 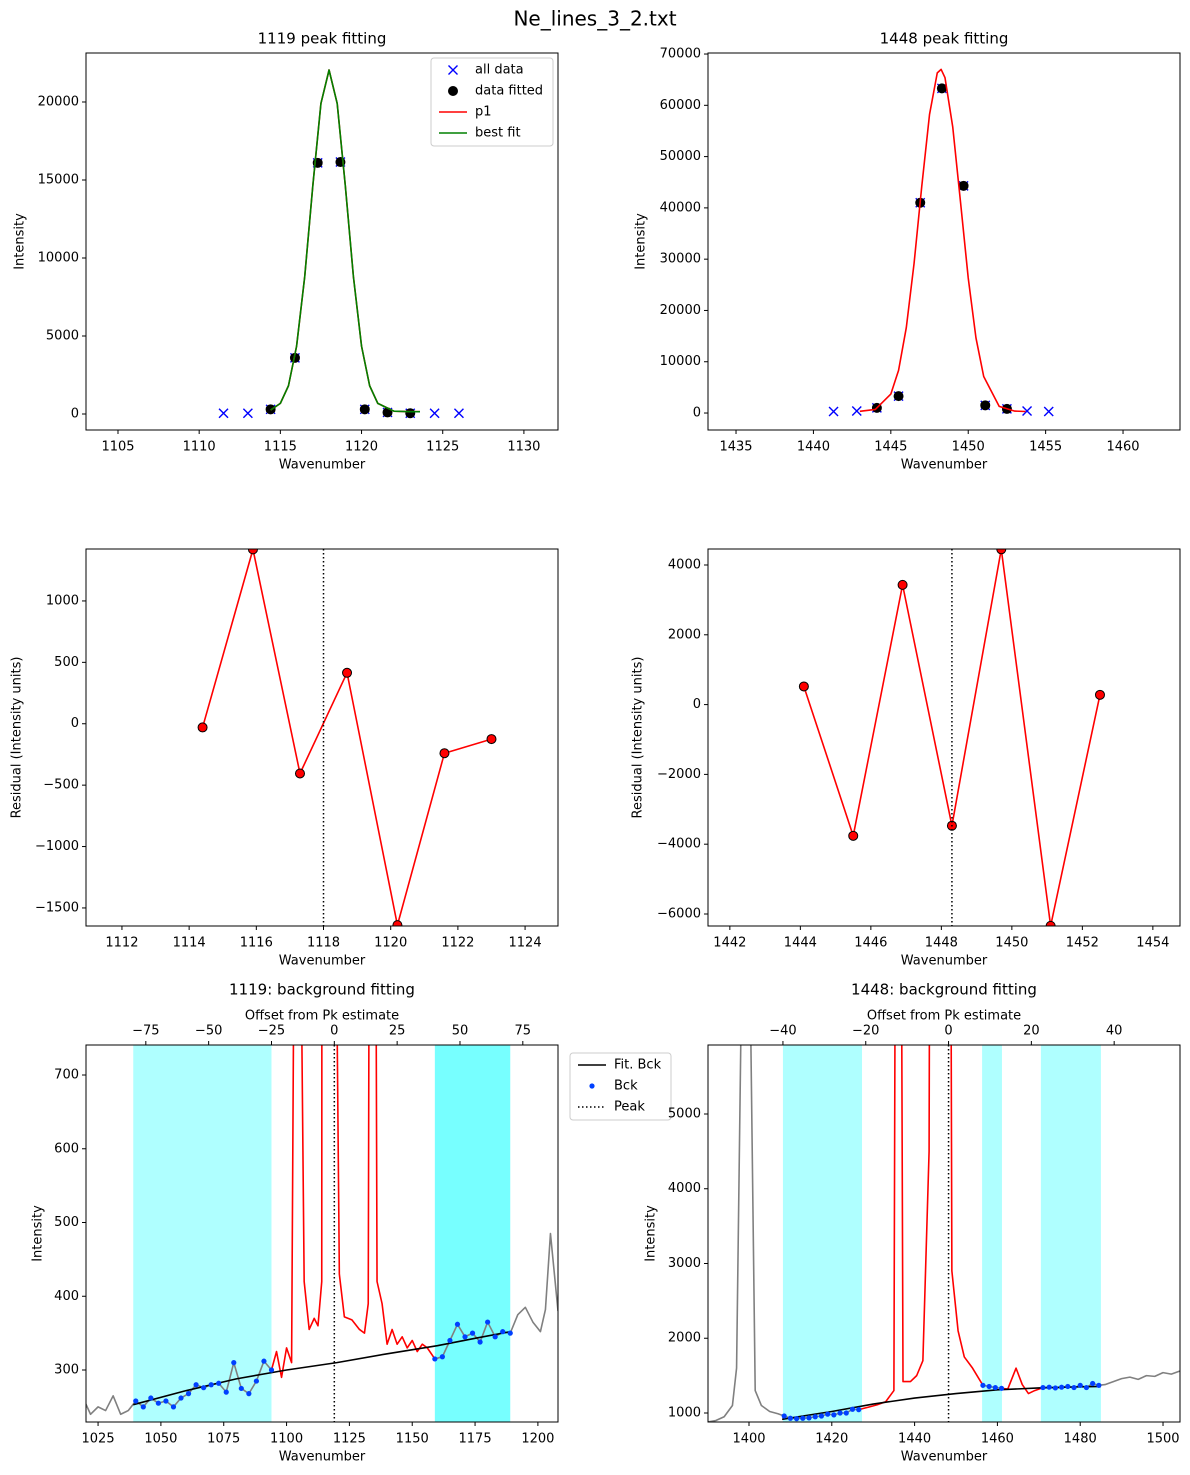 What do you see at coordinates (679, 913) in the screenshot?
I see `y-tick-label: −6000` at bounding box center [679, 913].